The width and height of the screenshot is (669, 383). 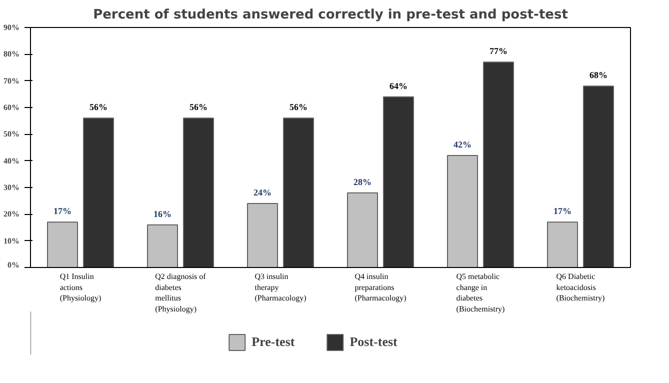 What do you see at coordinates (263, 193) in the screenshot?
I see `data-label: 24%` at bounding box center [263, 193].